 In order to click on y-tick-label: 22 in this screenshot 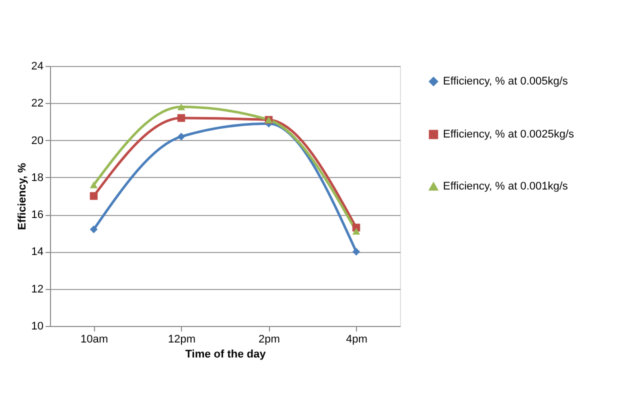, I will do `click(37, 104)`.